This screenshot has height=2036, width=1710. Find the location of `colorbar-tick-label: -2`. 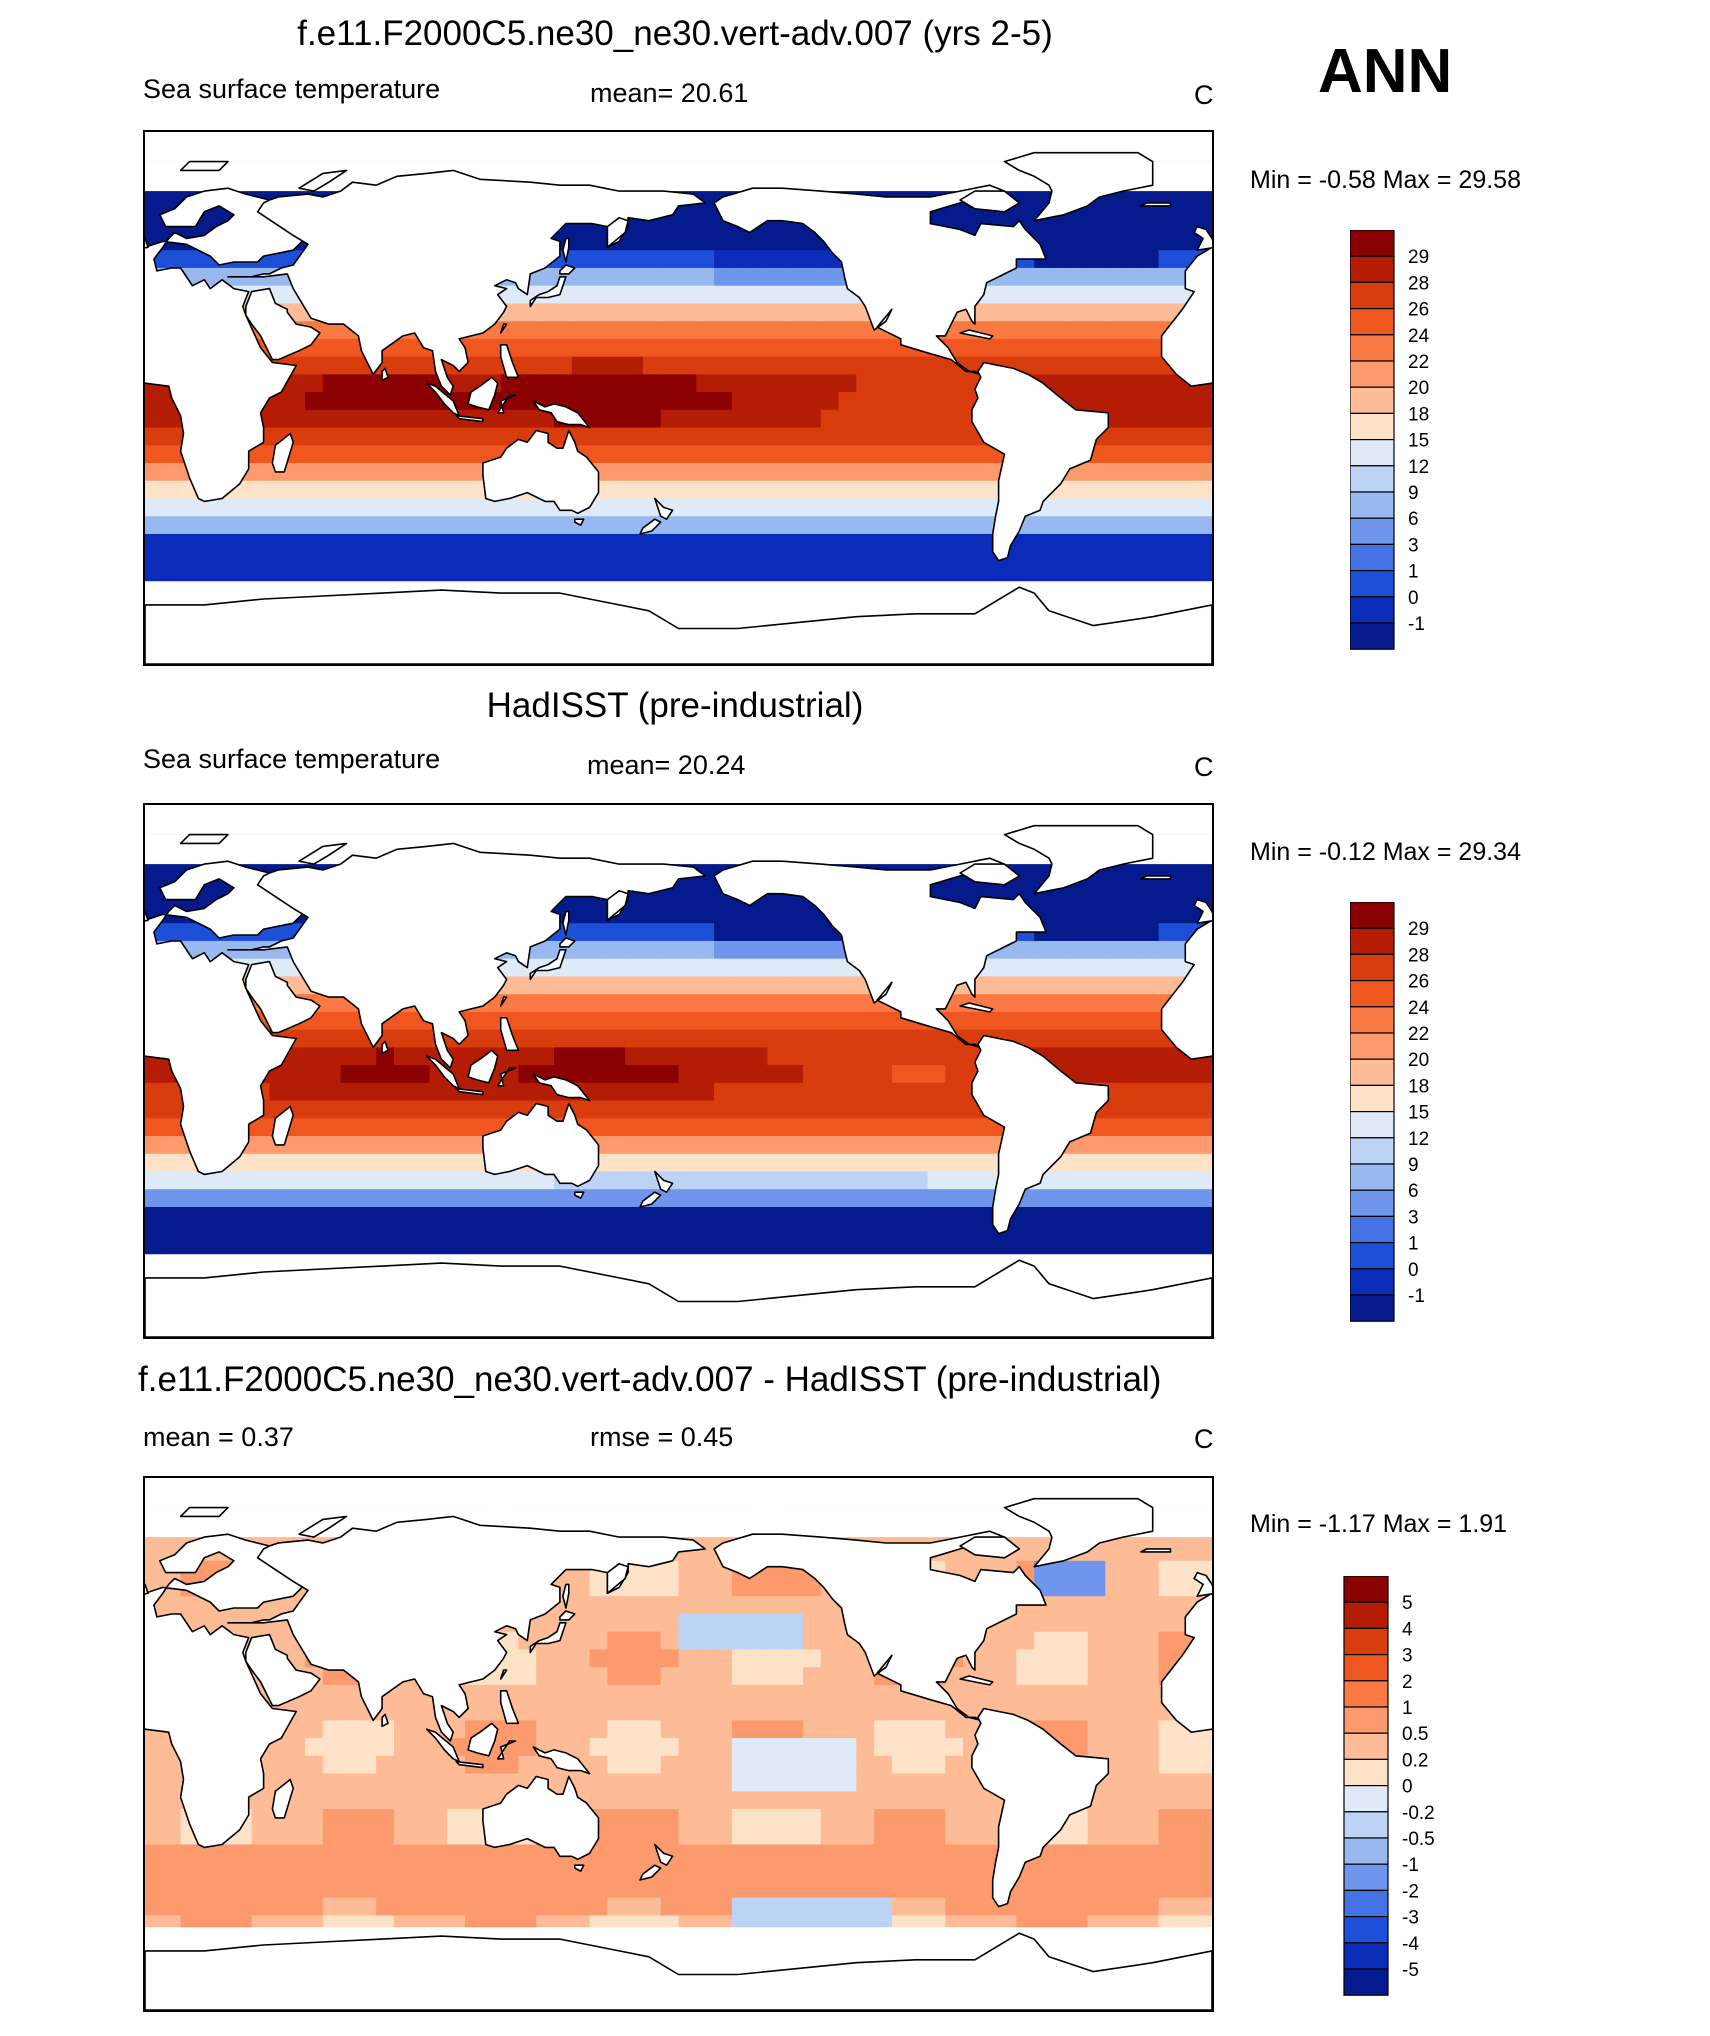

colorbar-tick-label: -2 is located at coordinates (1410, 1891).